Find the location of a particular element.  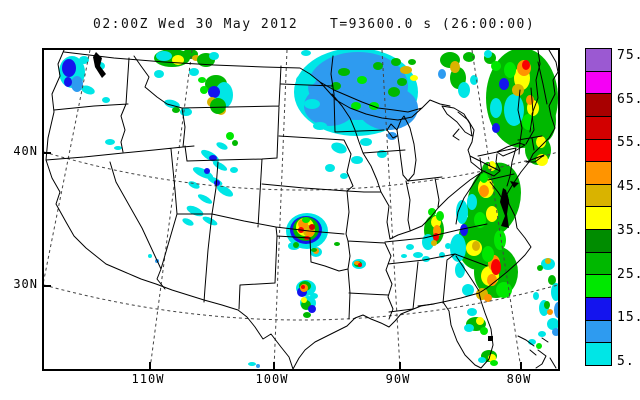

great-lakes is located at coordinates (432, 131).